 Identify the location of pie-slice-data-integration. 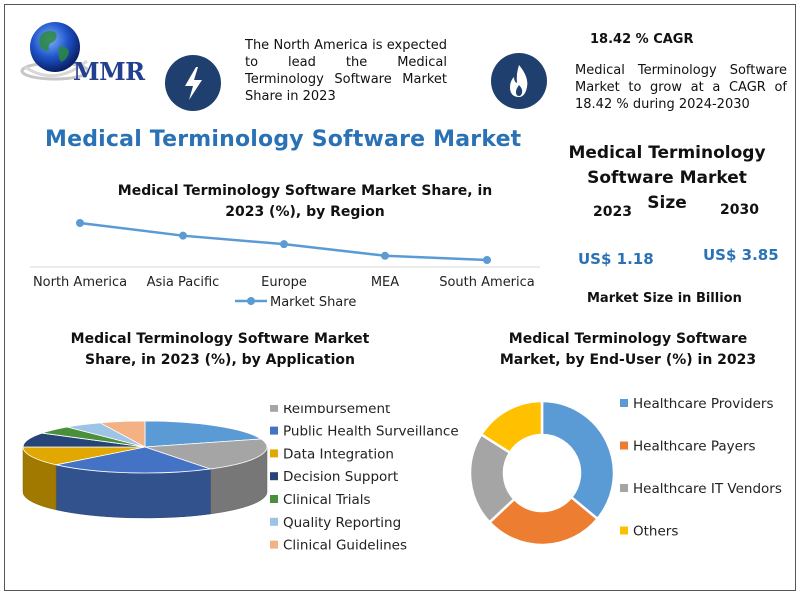
(84, 456).